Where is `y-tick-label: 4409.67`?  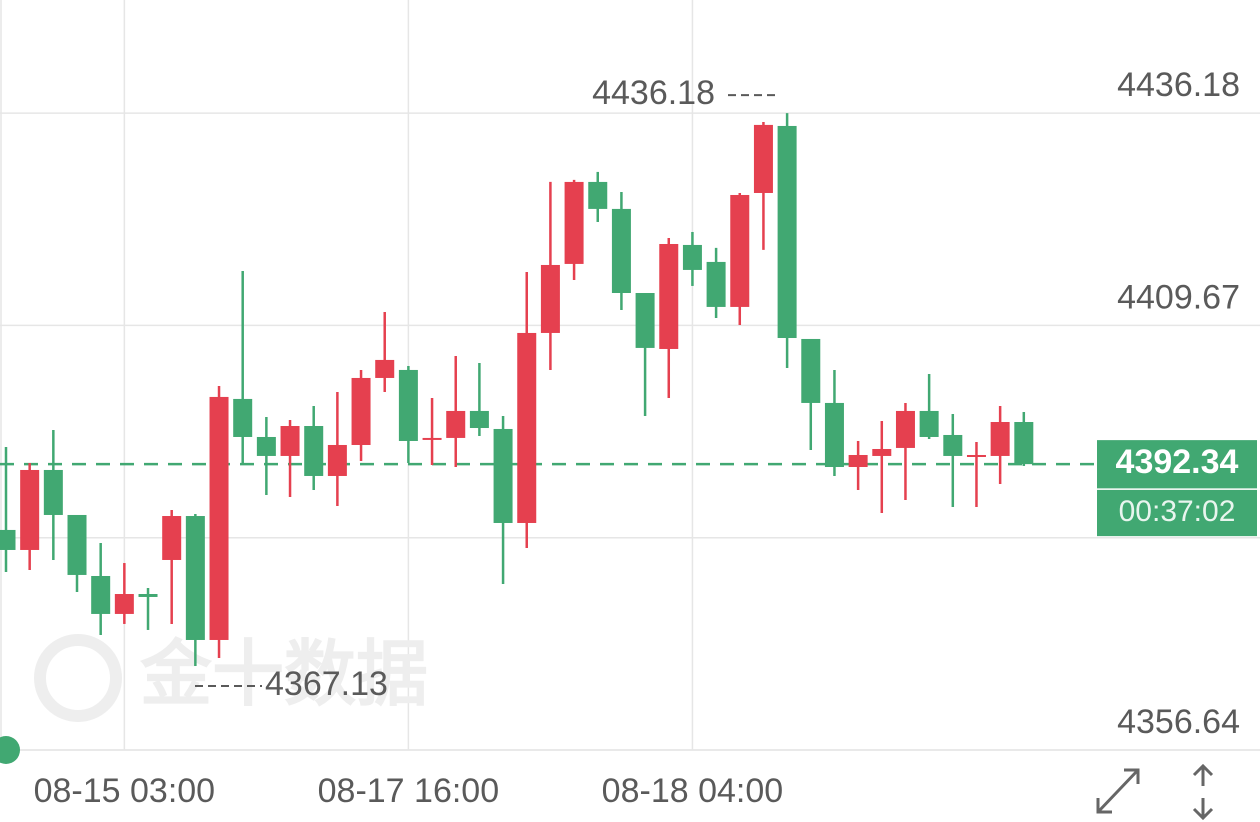 y-tick-label: 4409.67 is located at coordinates (1178, 297).